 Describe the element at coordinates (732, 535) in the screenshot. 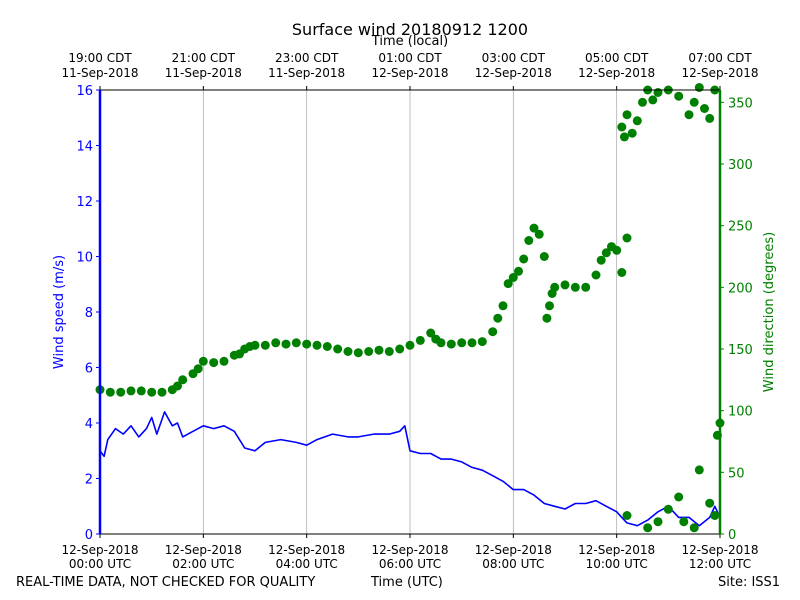

I see `y2-tick-label: 0` at that location.